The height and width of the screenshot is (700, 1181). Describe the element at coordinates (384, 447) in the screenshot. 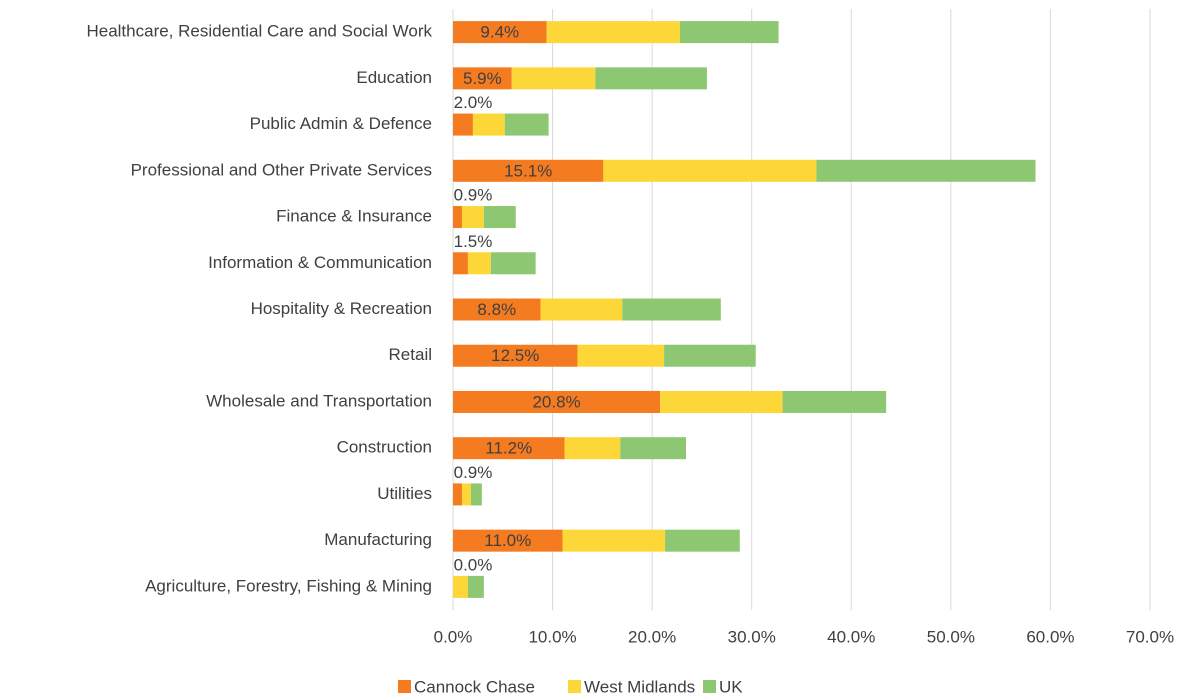

I see `y-tick-label: Construction` at that location.